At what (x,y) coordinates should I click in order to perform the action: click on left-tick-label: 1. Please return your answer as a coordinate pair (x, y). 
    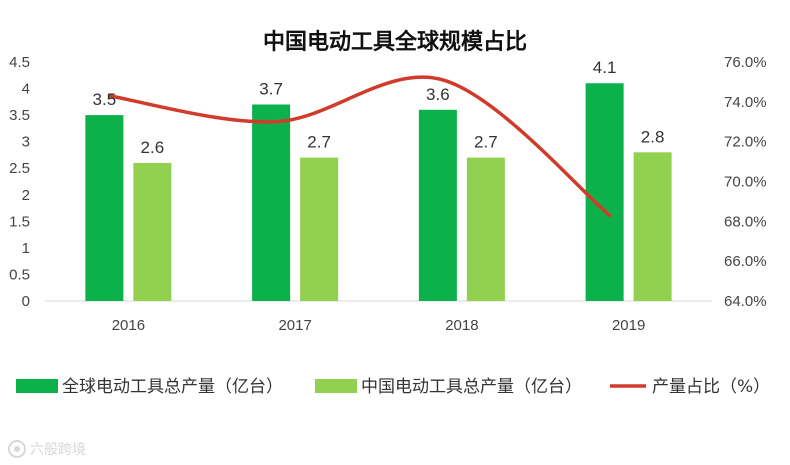
    Looking at the image, I should click on (26, 248).